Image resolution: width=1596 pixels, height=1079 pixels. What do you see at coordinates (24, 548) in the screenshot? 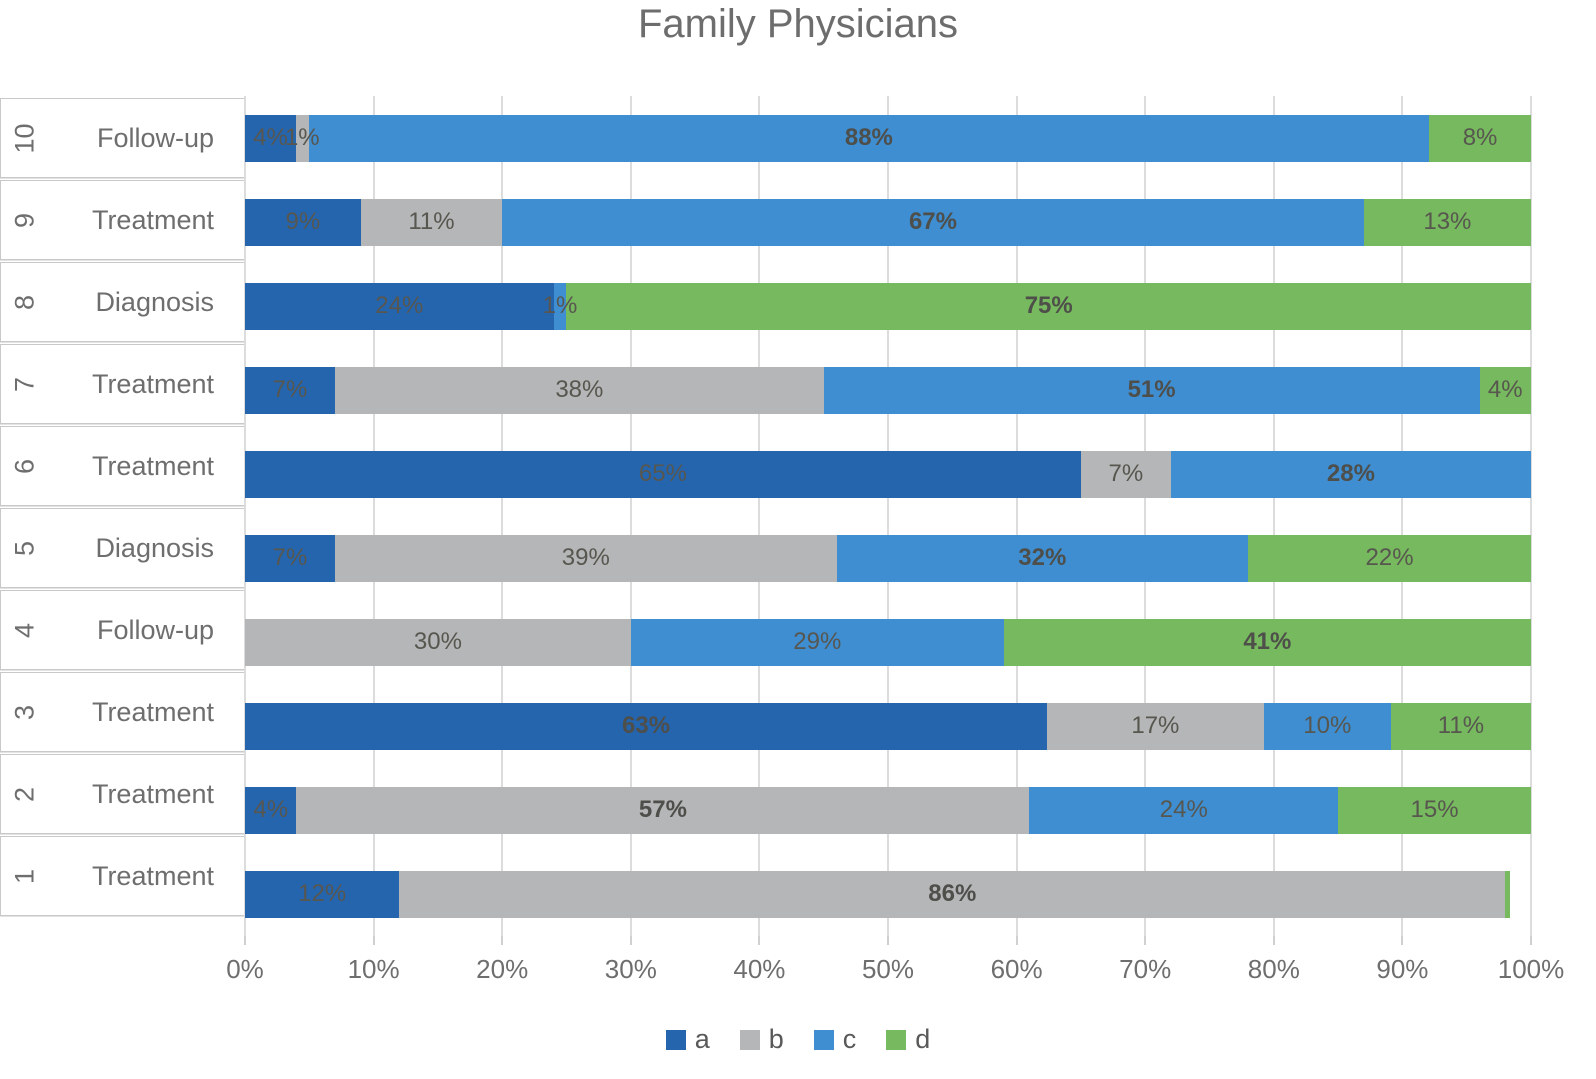
I see `row-number: 5` at bounding box center [24, 548].